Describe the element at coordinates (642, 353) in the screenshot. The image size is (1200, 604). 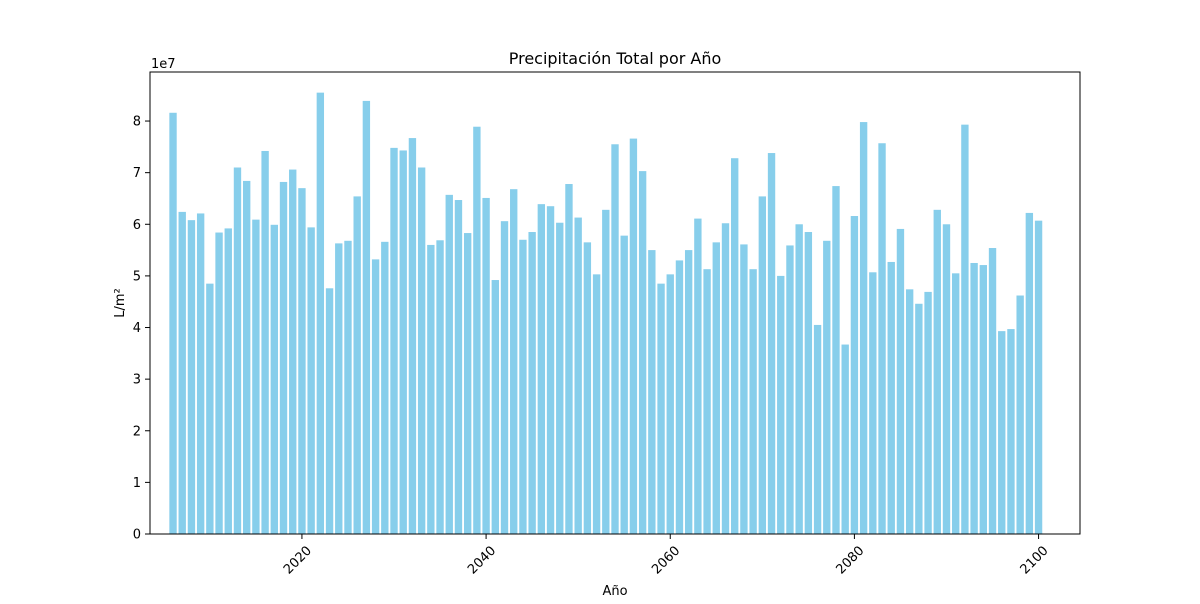
I see `bar-2057` at that location.